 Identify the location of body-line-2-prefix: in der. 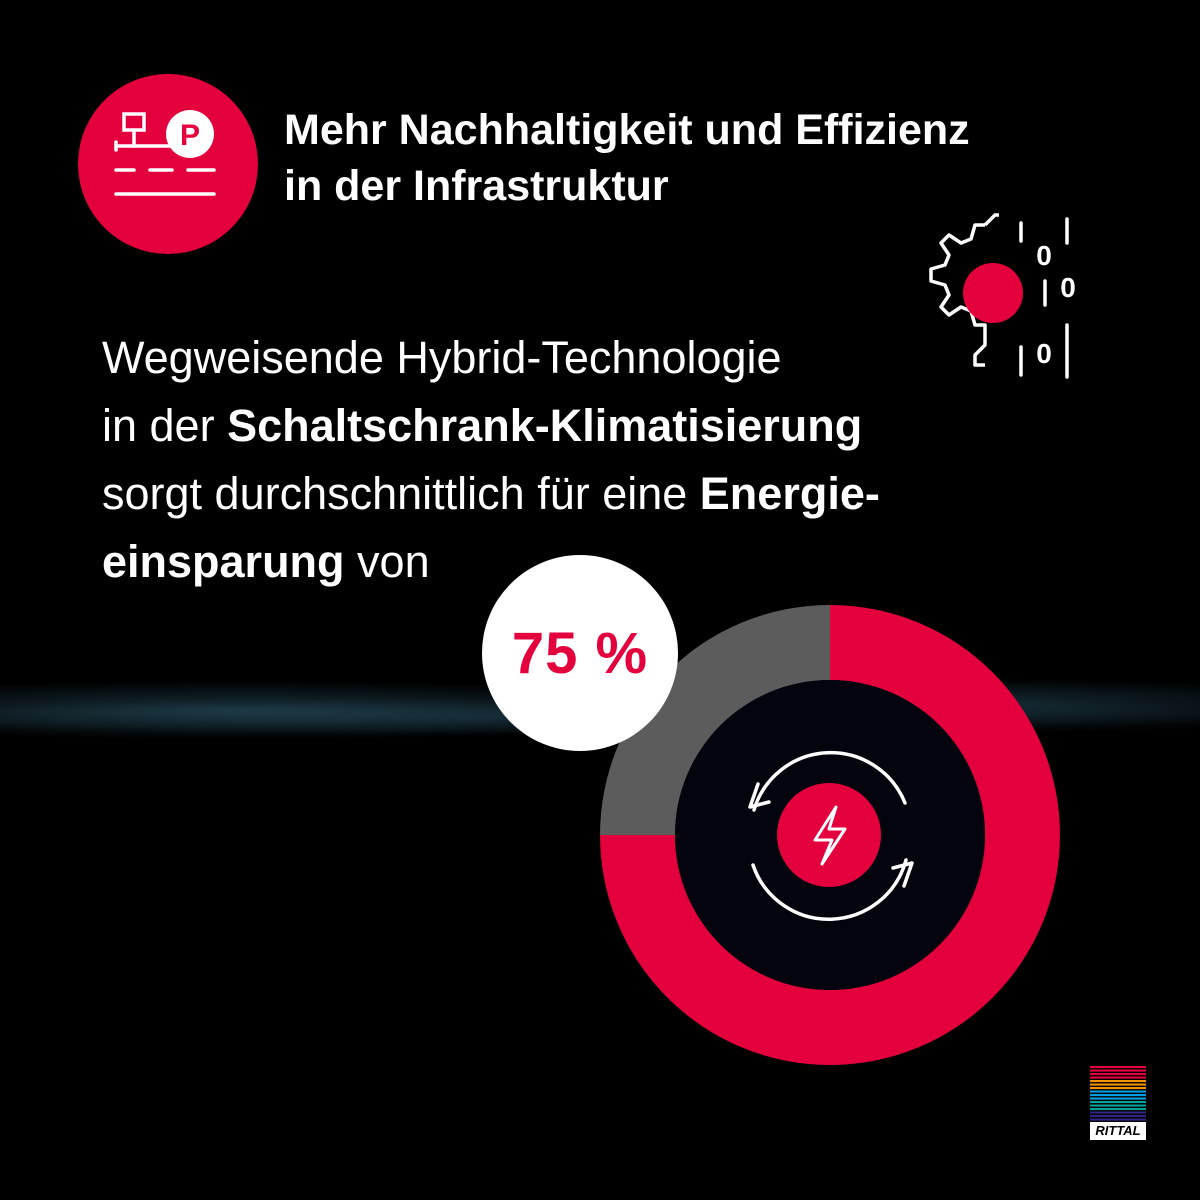
(165, 425).